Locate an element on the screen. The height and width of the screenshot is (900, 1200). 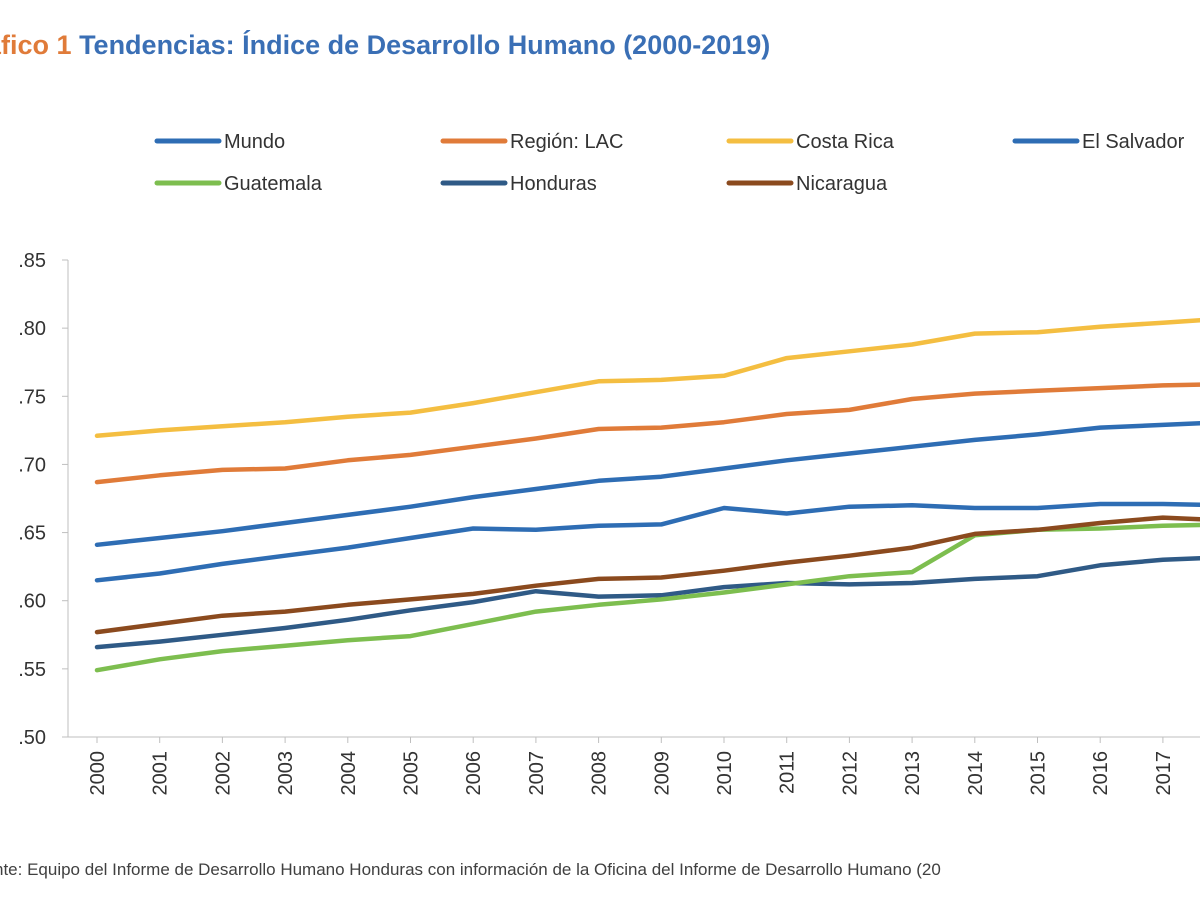
x-tick-label-13: 2013 is located at coordinates (913, 773).